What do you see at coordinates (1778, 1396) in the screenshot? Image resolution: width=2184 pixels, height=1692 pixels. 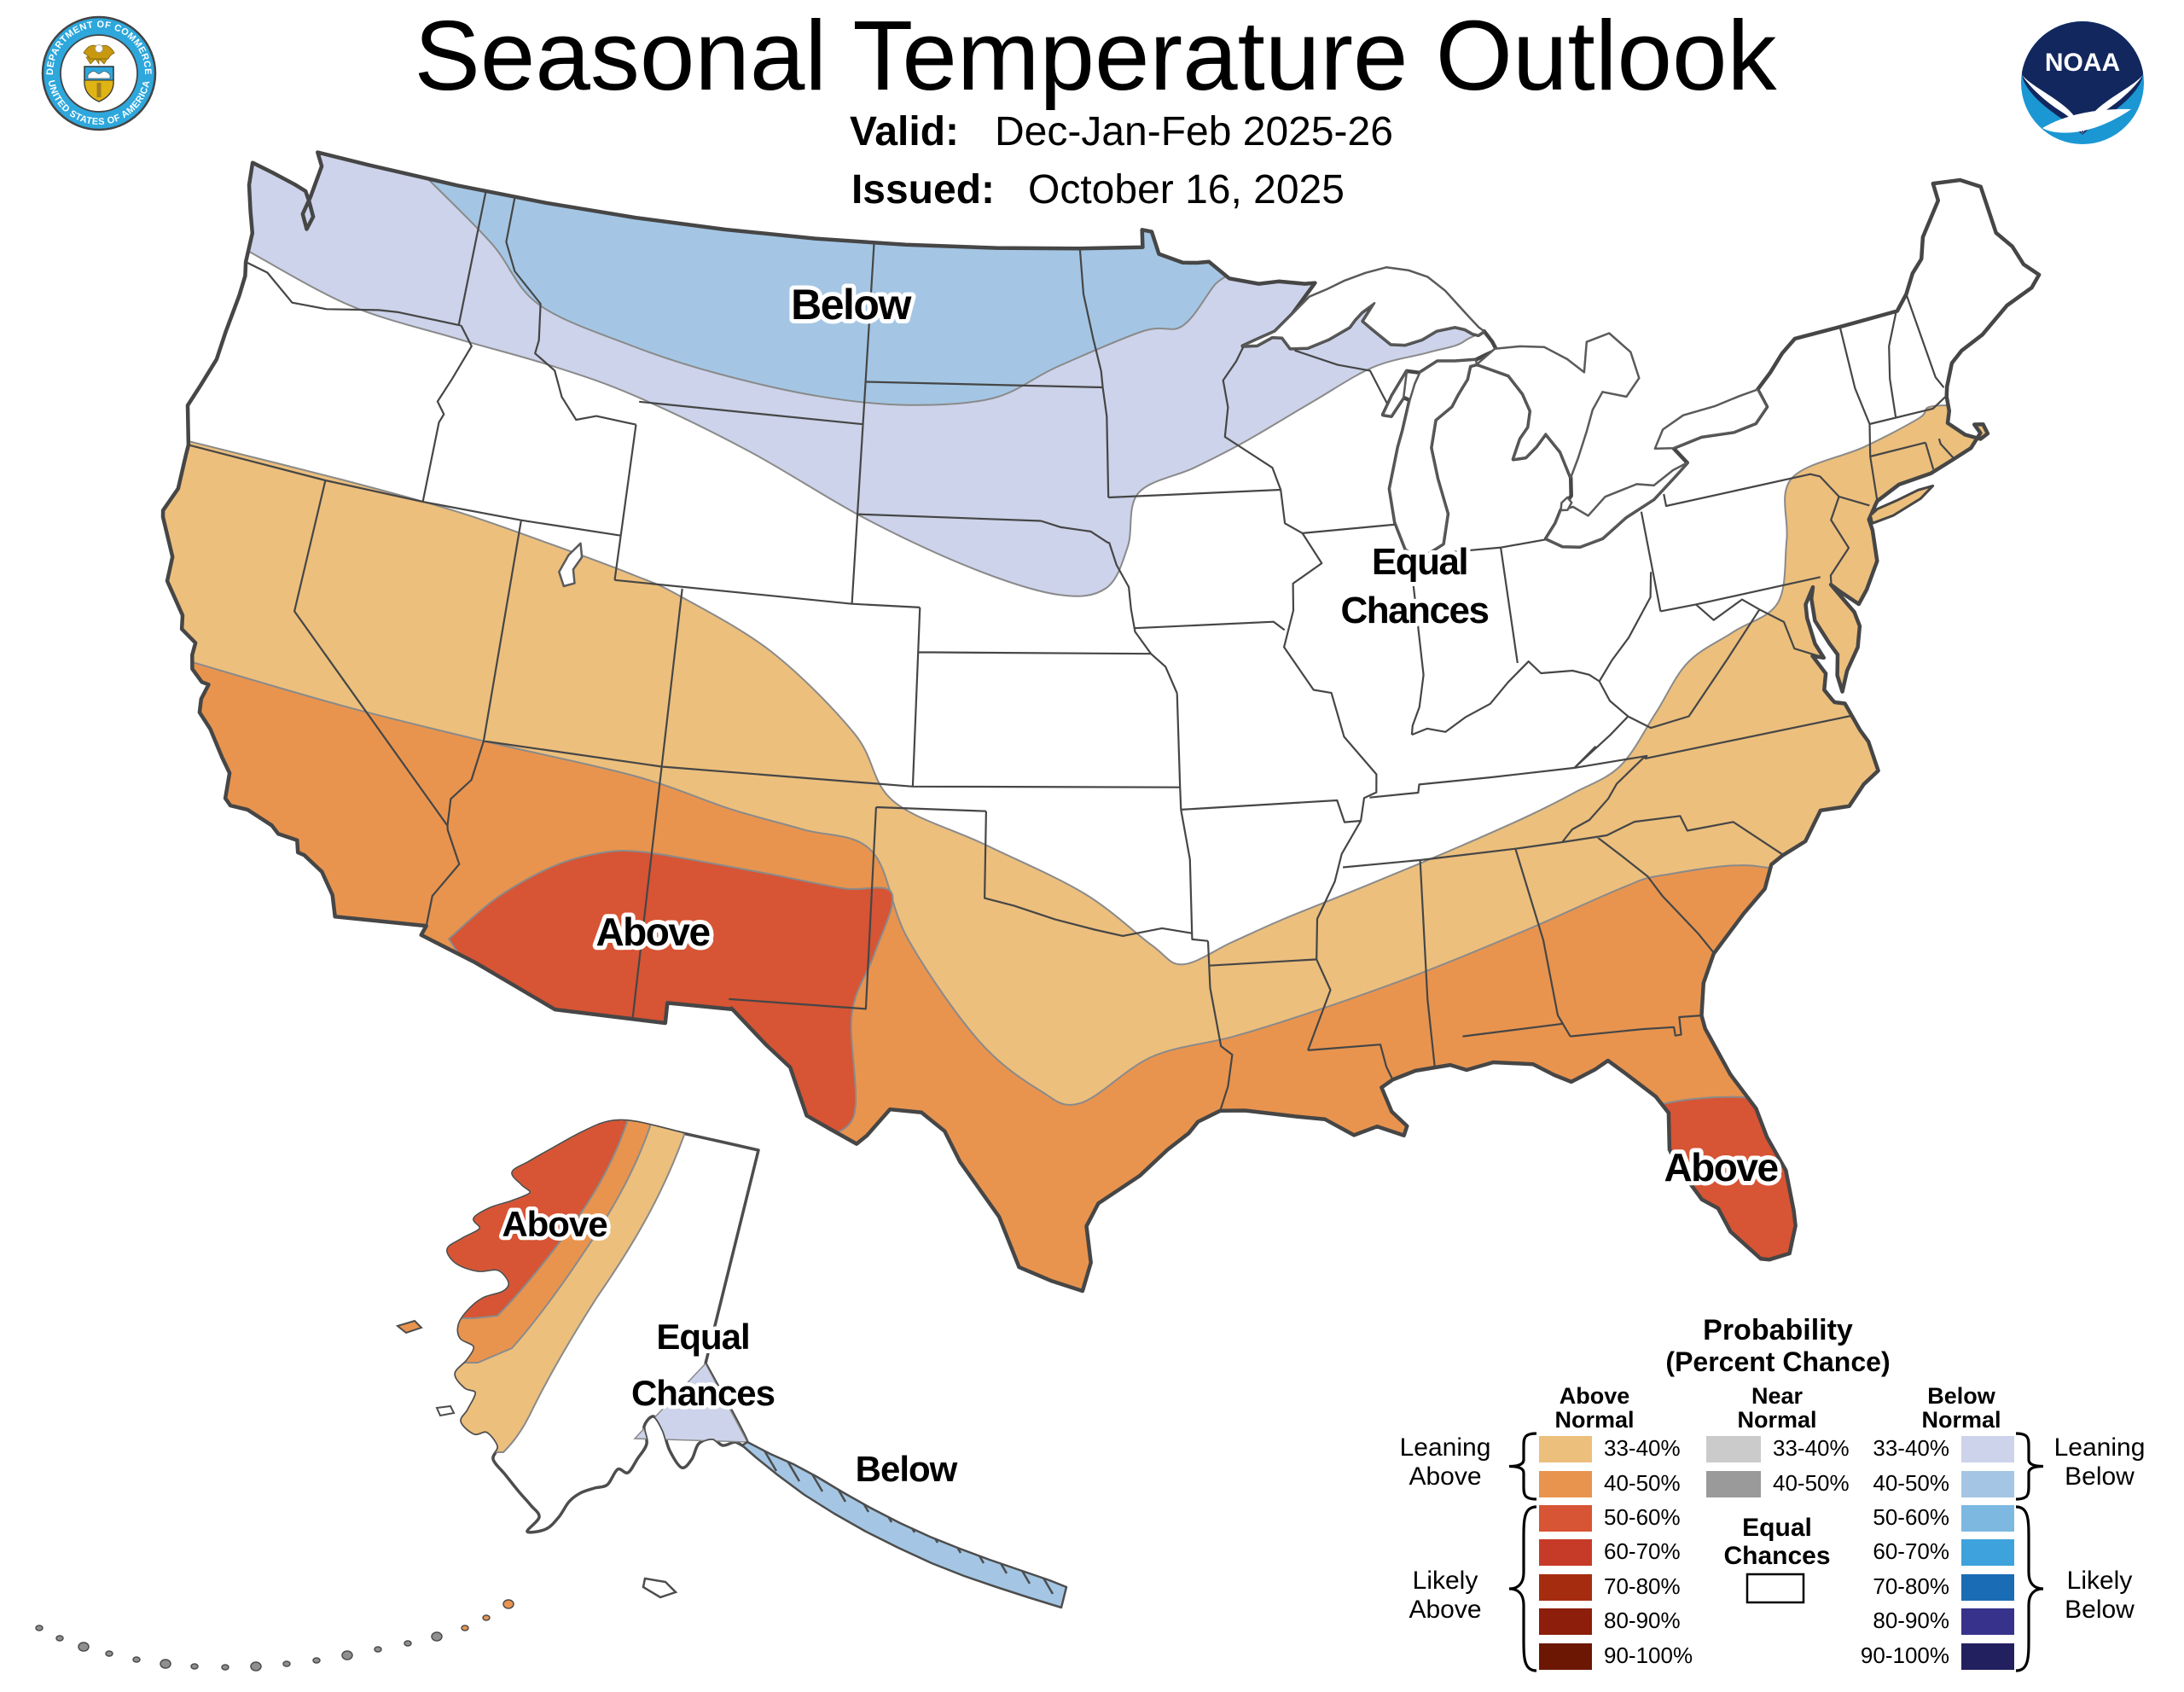 I see `svg-text: Near` at bounding box center [1778, 1396].